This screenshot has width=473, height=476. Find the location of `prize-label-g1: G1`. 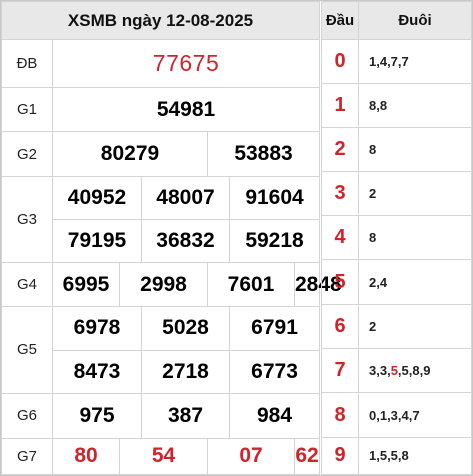

prize-label-g1: G1 is located at coordinates (27, 110).